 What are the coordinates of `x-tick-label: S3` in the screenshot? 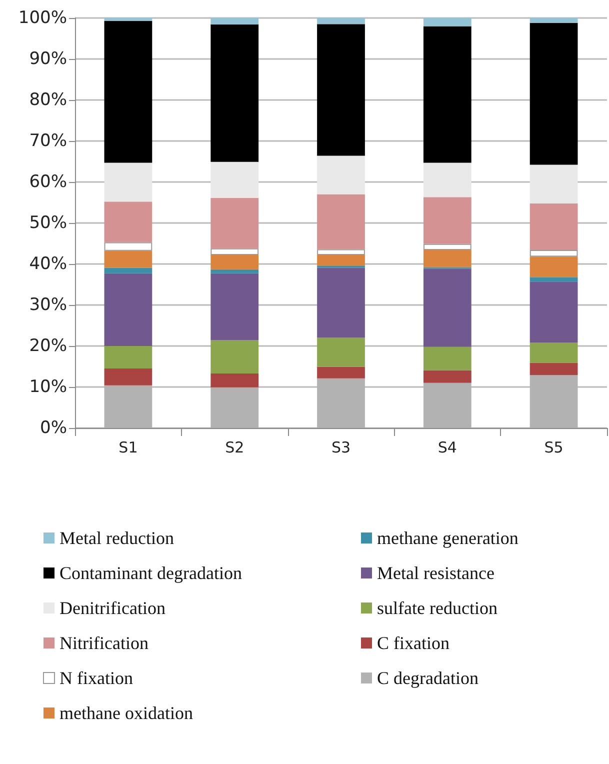 It's located at (341, 447).